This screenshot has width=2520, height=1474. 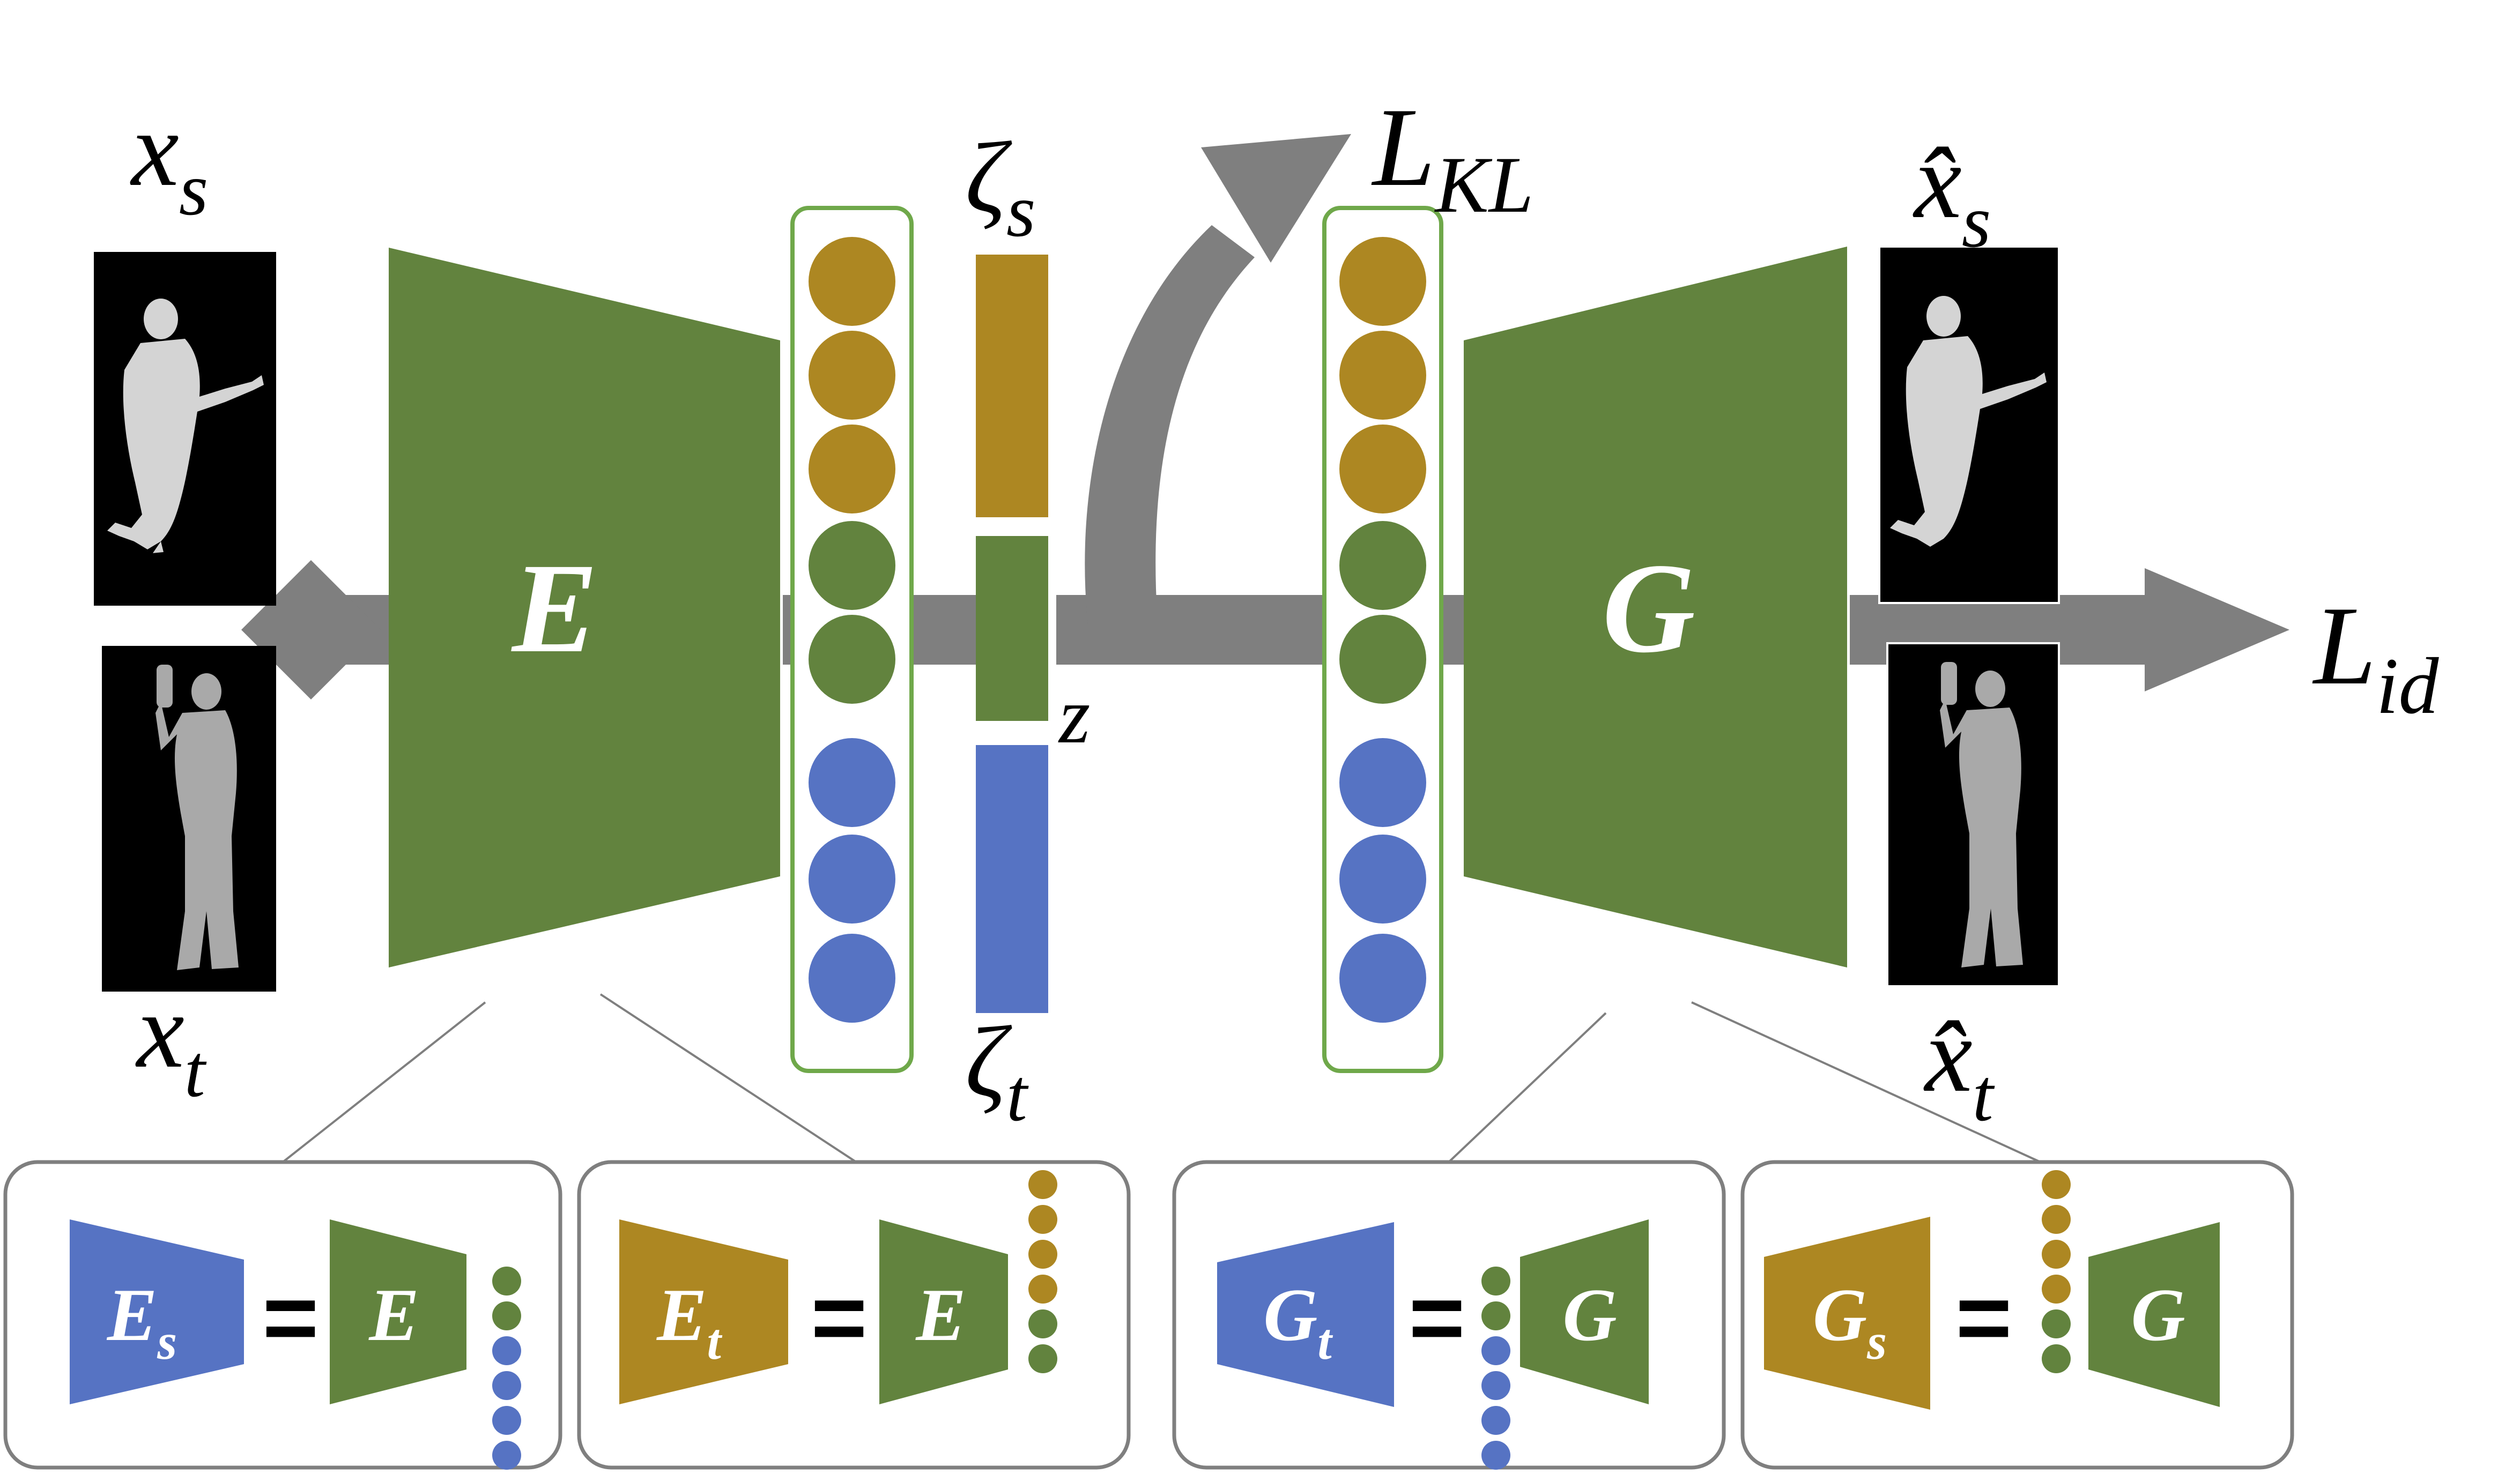 What do you see at coordinates (1969, 425) in the screenshot?
I see `output-image-xhat-s` at bounding box center [1969, 425].